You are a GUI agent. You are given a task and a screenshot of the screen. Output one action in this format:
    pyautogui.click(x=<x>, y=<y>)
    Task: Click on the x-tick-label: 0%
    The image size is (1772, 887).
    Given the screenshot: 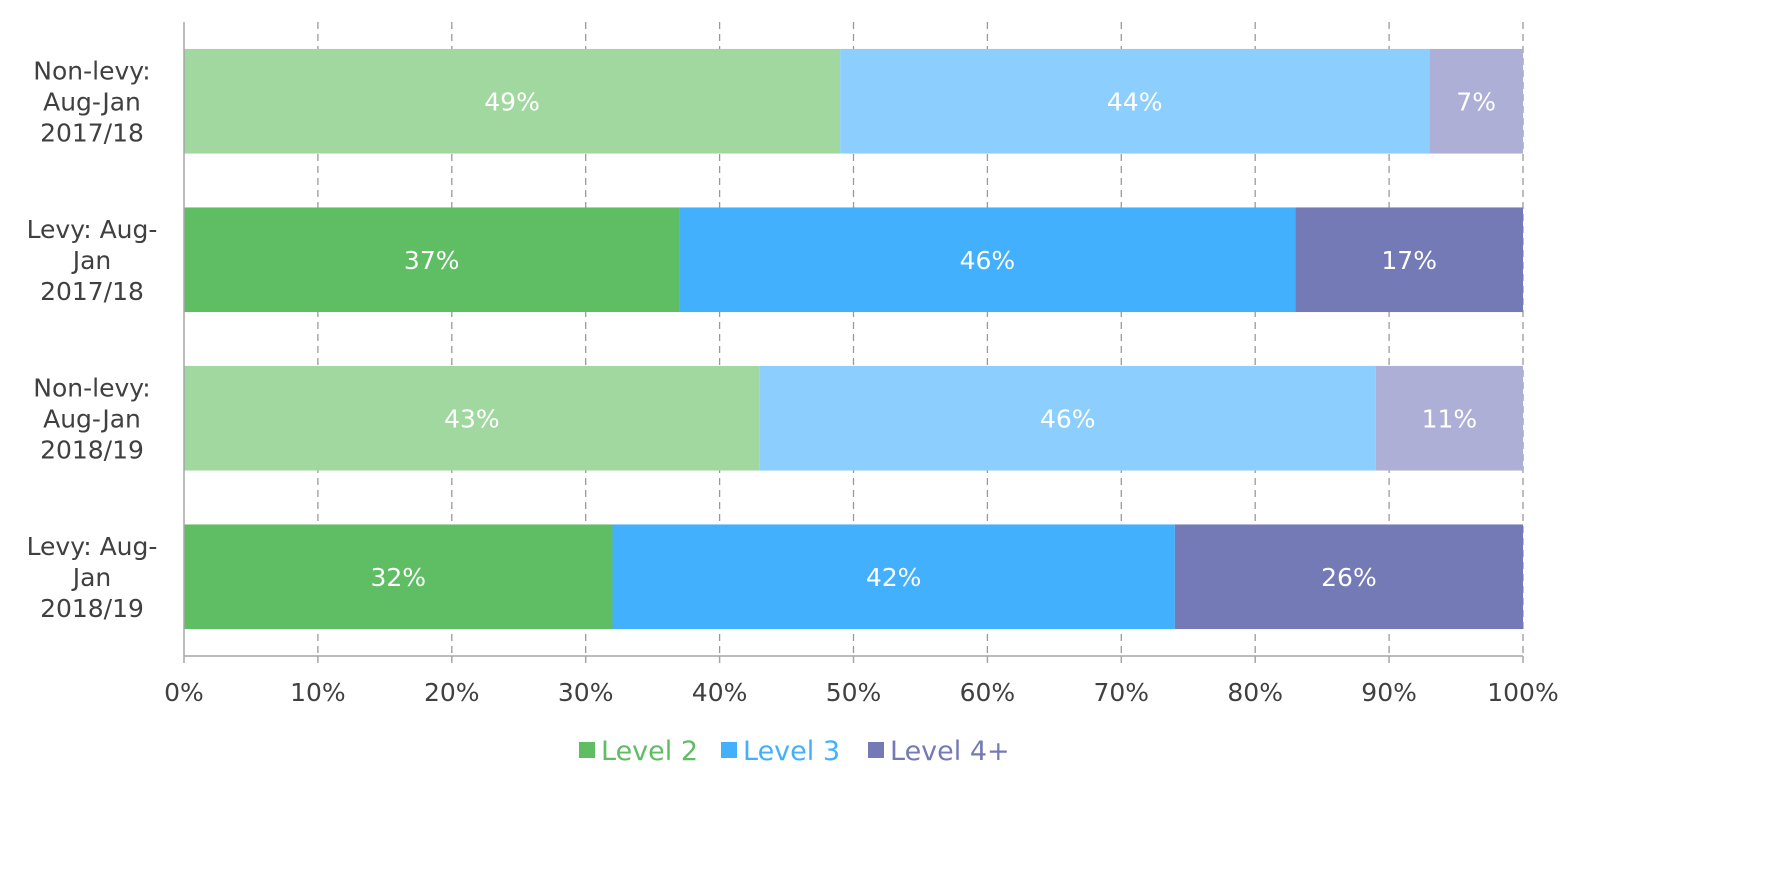 What is the action you would take?
    pyautogui.click(x=184, y=692)
    